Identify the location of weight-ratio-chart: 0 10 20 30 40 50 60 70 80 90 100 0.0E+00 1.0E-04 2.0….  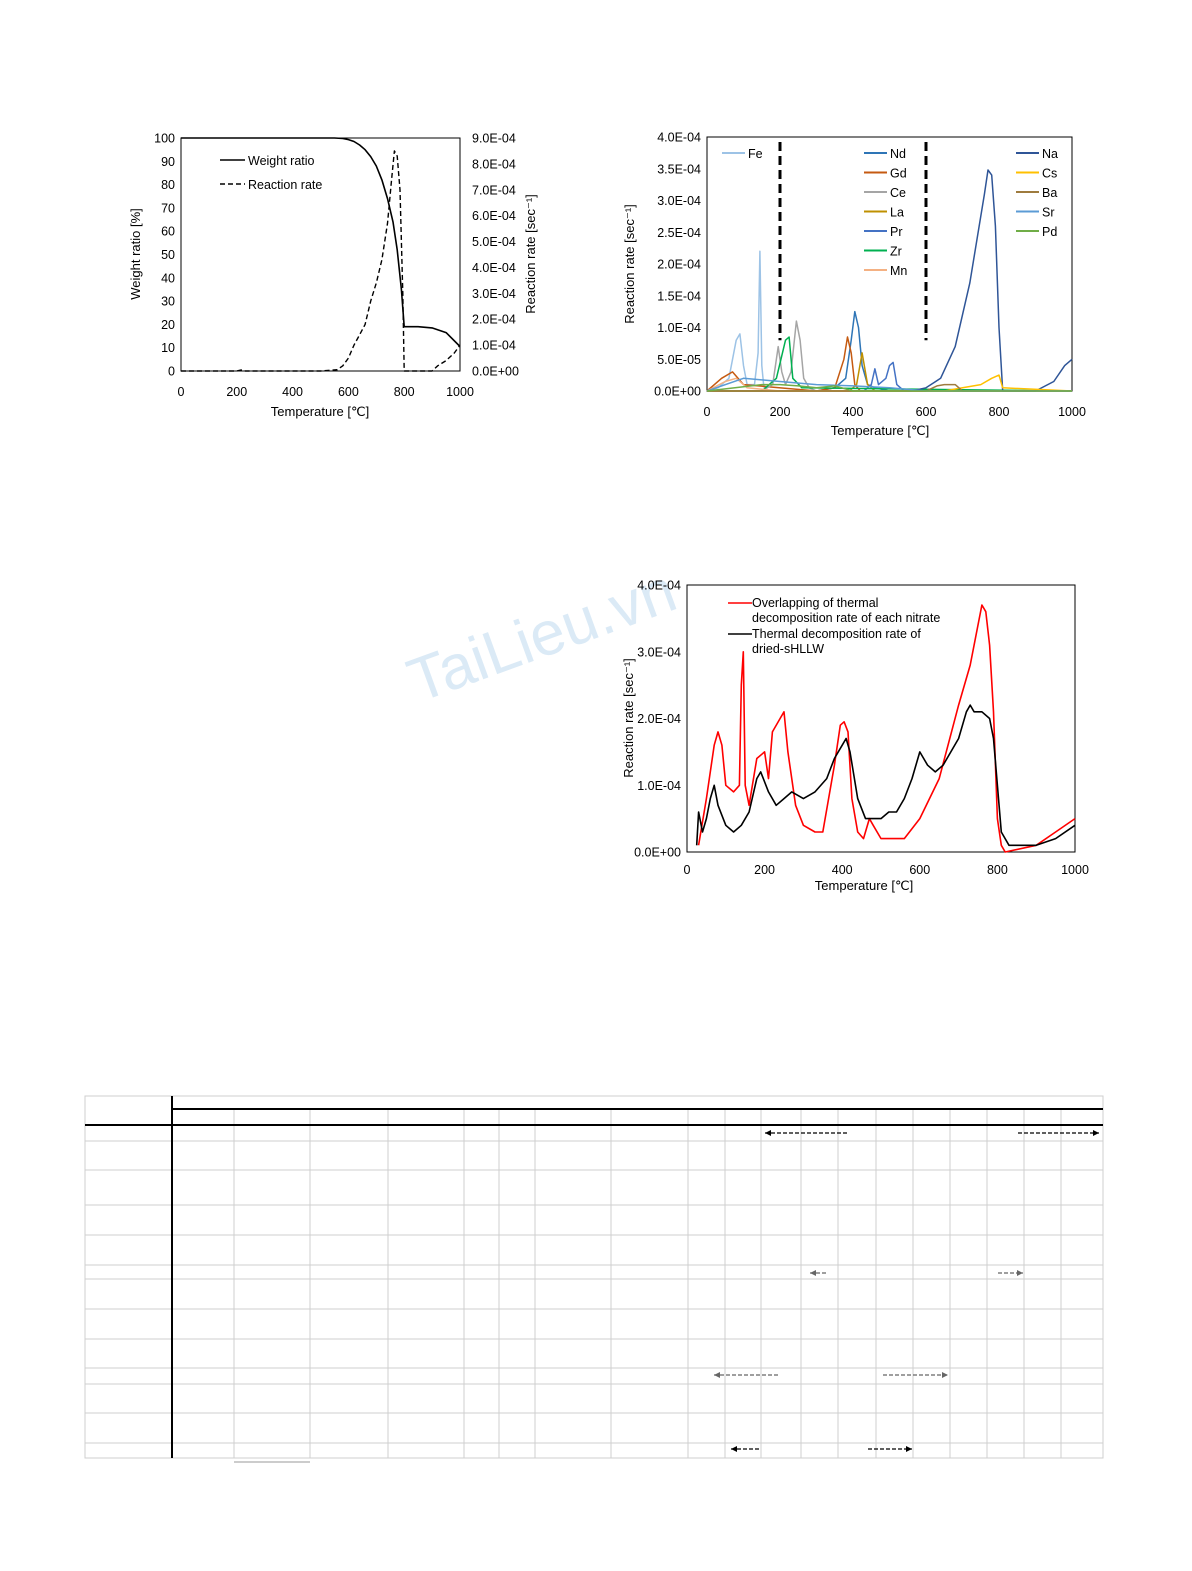
(333, 276).